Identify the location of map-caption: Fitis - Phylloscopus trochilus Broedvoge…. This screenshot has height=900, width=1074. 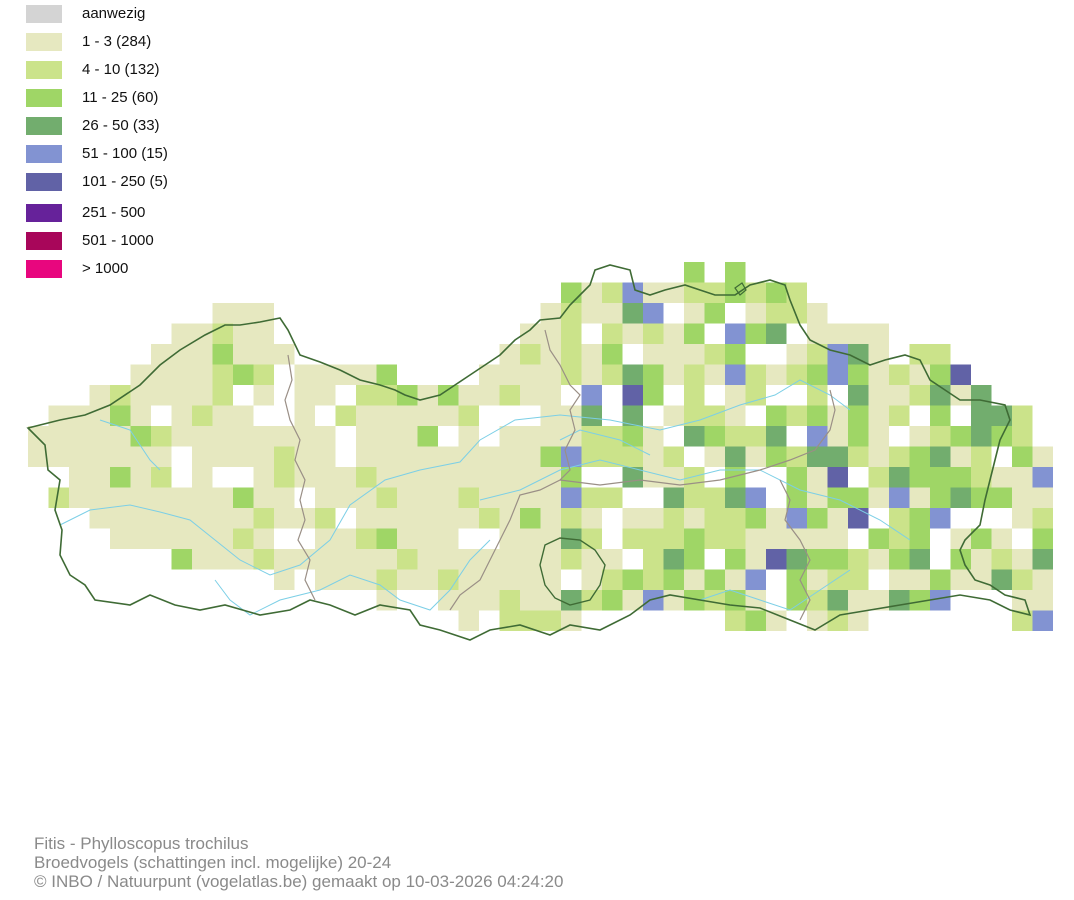
(298, 862).